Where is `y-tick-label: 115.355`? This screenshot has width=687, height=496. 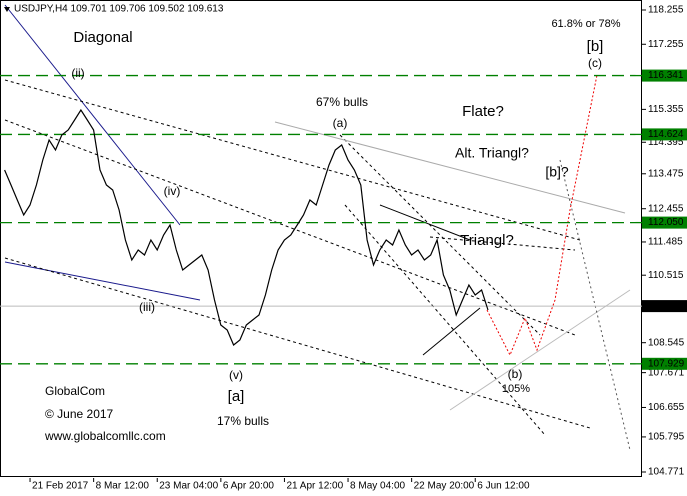
y-tick-label: 115.355 is located at coordinates (666, 109).